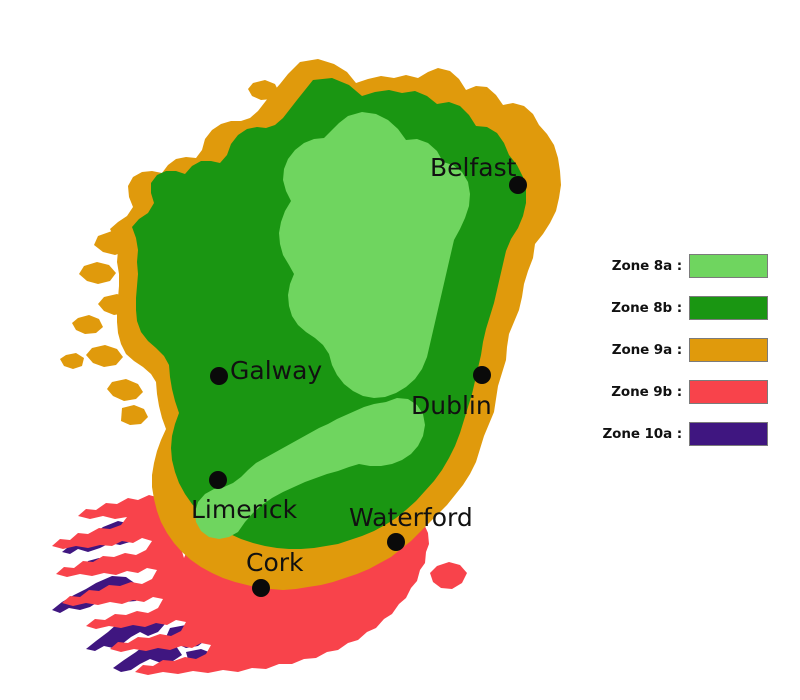  I want to click on city-marker-cork: Cork, so click(275, 572).